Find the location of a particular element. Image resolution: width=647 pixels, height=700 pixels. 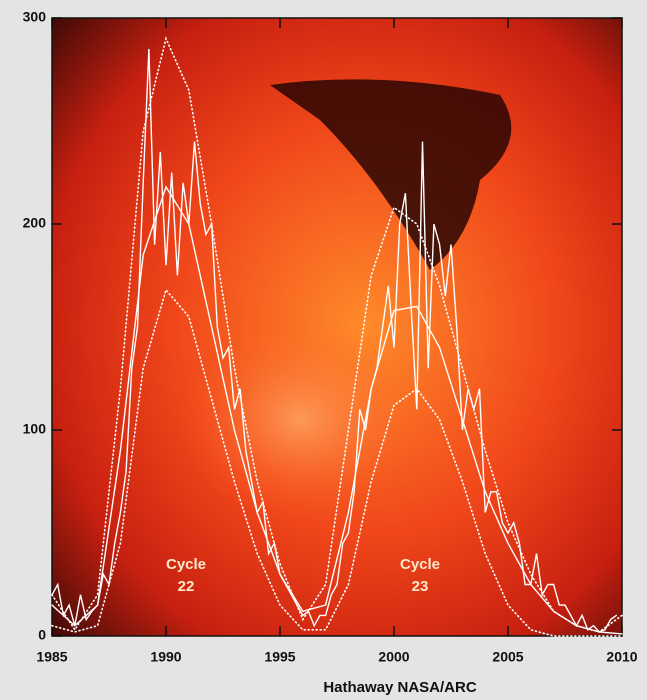

x-tick-label: 1995 is located at coordinates (279, 657).